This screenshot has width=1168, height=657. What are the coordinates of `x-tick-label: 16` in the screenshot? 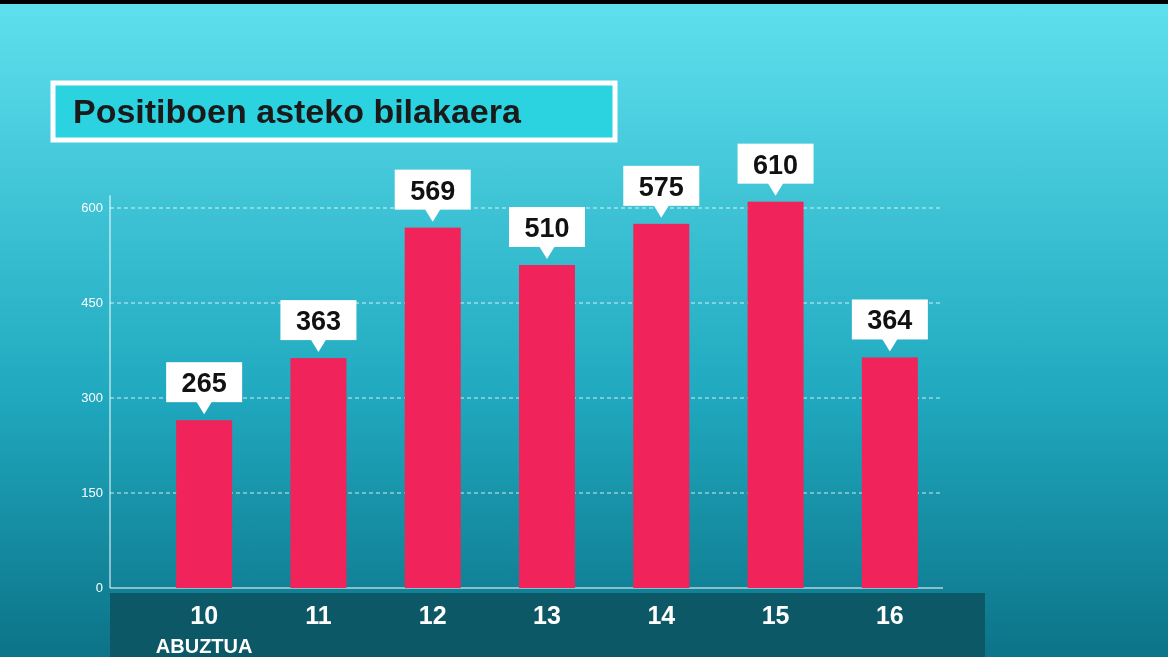 It's located at (889, 615).